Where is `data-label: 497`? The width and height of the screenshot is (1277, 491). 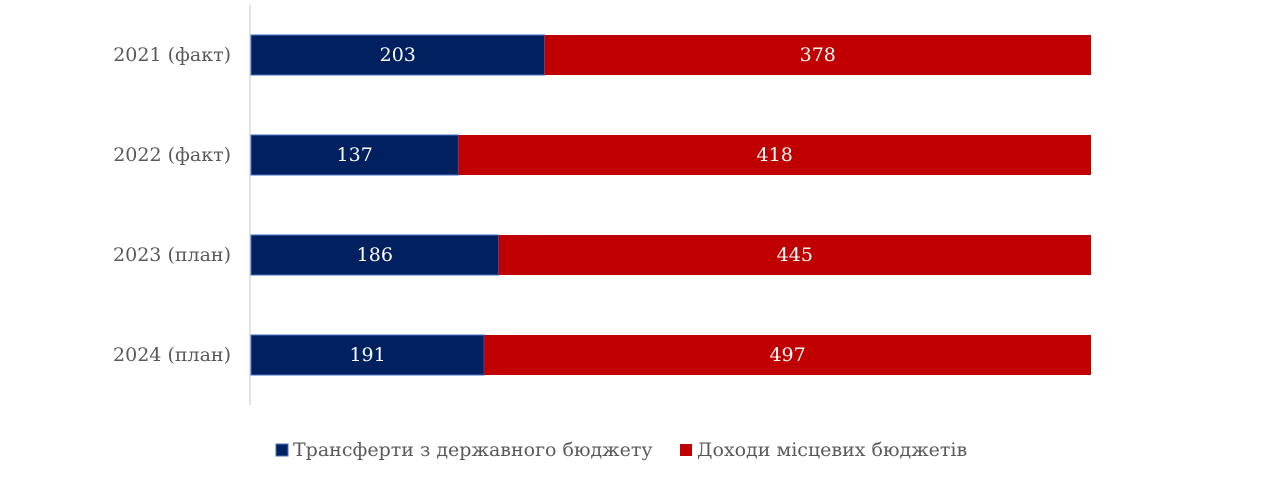 data-label: 497 is located at coordinates (787, 355).